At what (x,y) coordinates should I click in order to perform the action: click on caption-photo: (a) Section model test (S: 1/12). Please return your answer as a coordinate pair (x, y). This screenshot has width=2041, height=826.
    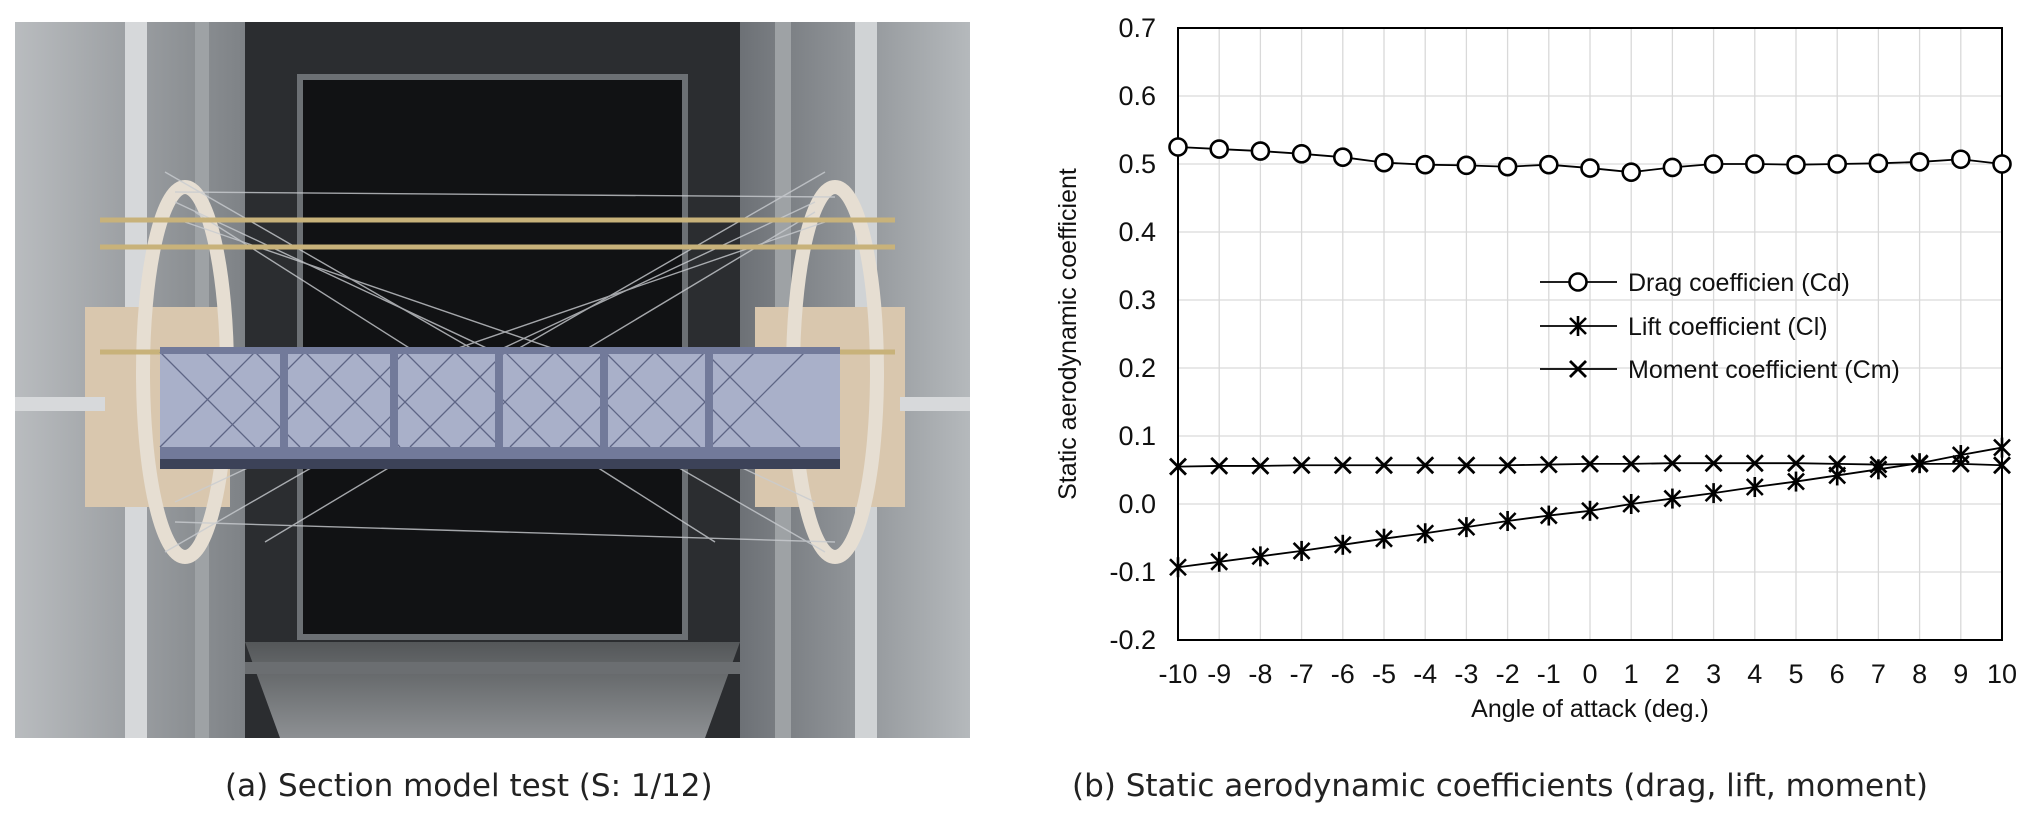
    Looking at the image, I should click on (469, 786).